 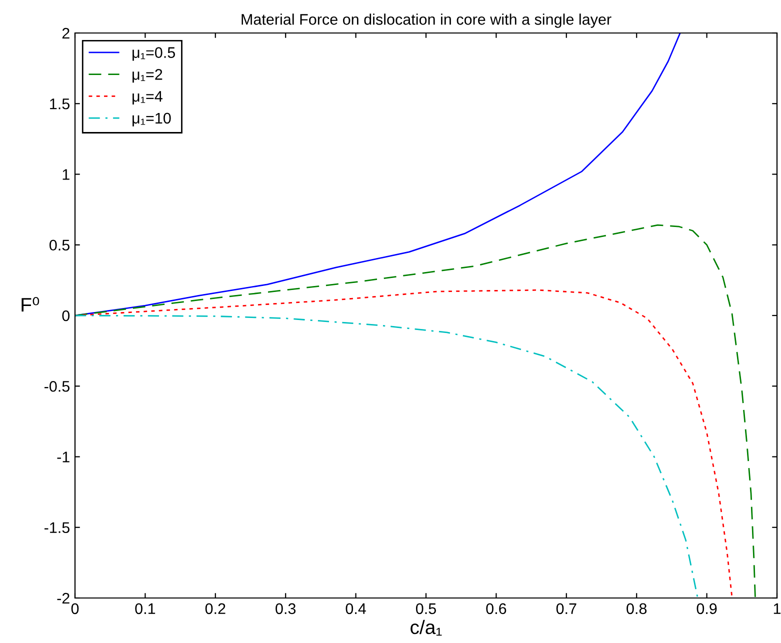 I want to click on x-tick-label: 0.2, so click(x=215, y=608).